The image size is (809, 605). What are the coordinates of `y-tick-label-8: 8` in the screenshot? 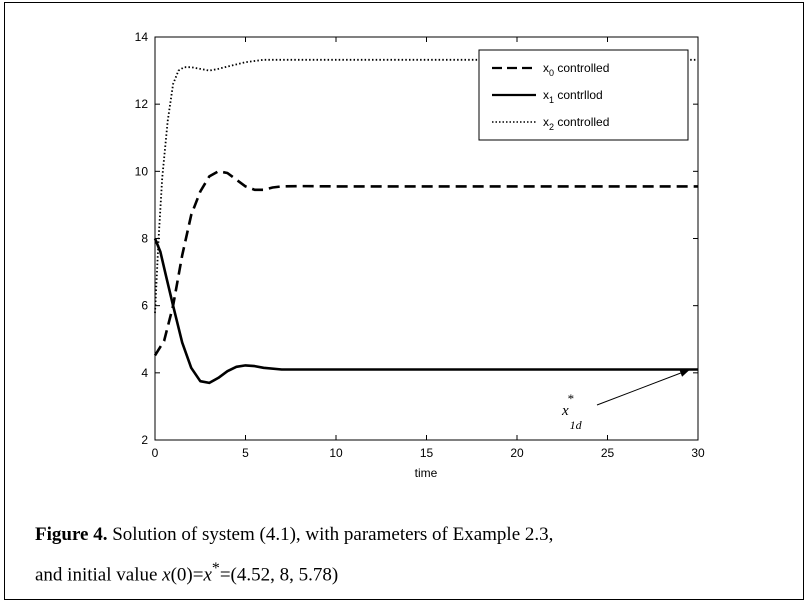 It's located at (144, 239).